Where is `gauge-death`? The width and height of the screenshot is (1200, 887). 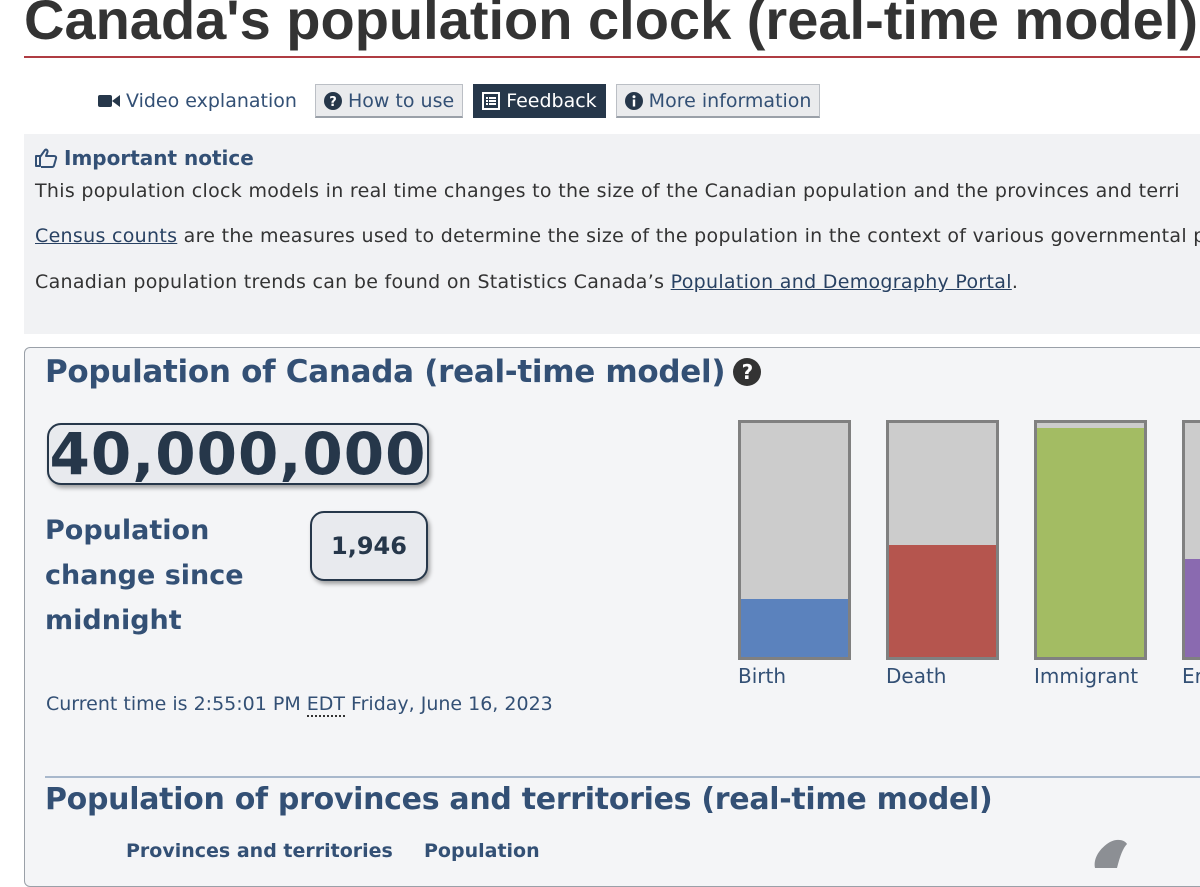
gauge-death is located at coordinates (942, 540).